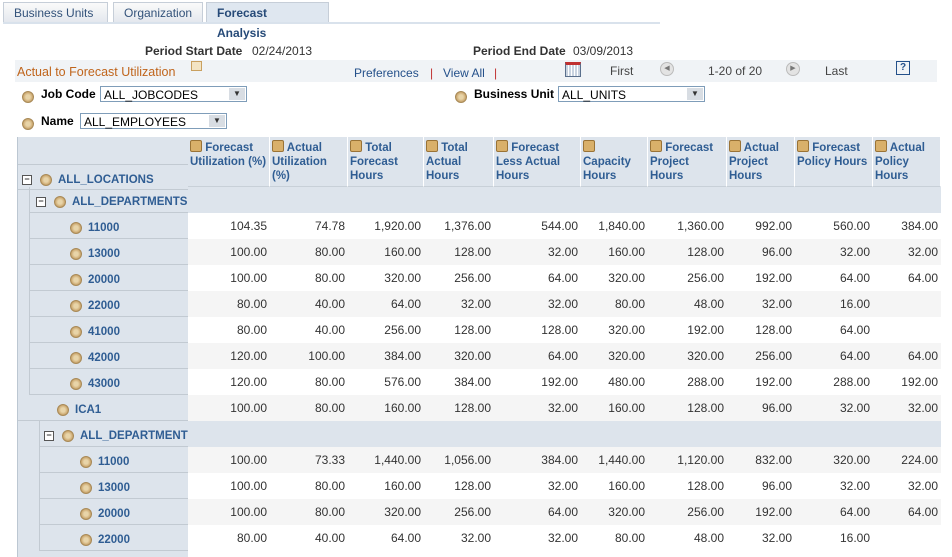 The height and width of the screenshot is (557, 952). What do you see at coordinates (464, 73) in the screenshot?
I see `view-all-link: View All` at bounding box center [464, 73].